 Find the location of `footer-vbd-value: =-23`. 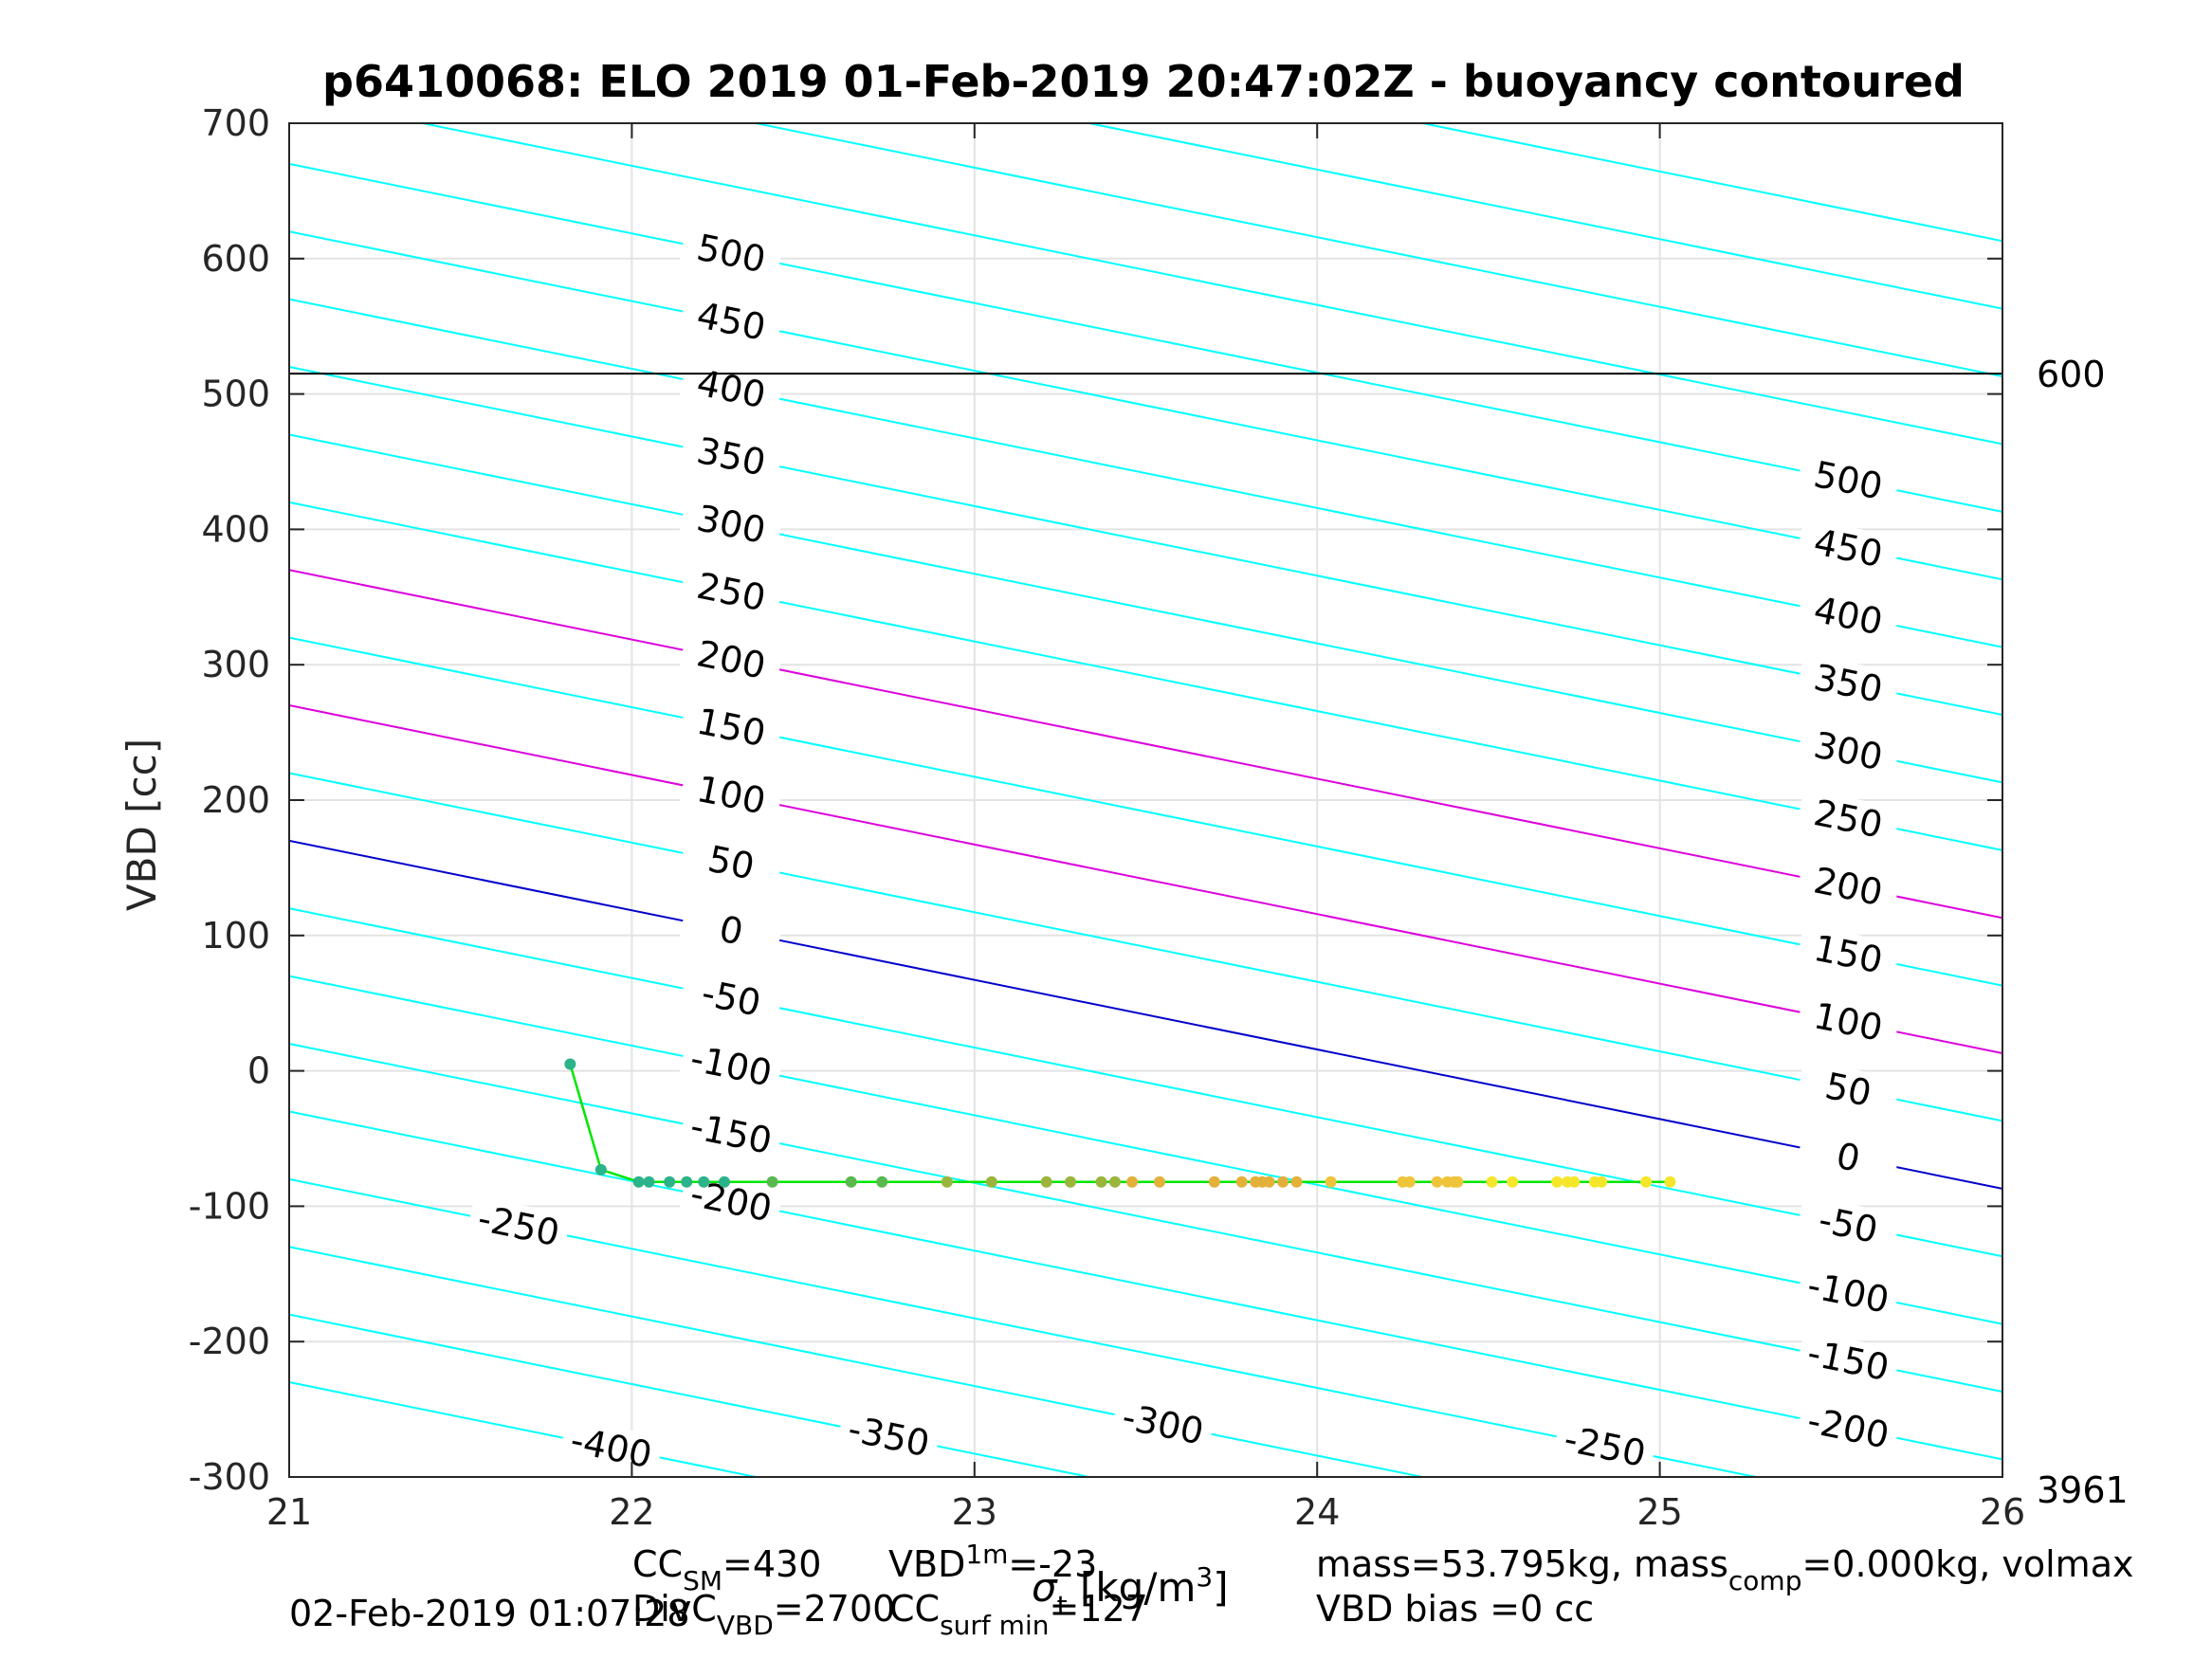

footer-vbd-value: =-23 is located at coordinates (1053, 1564).